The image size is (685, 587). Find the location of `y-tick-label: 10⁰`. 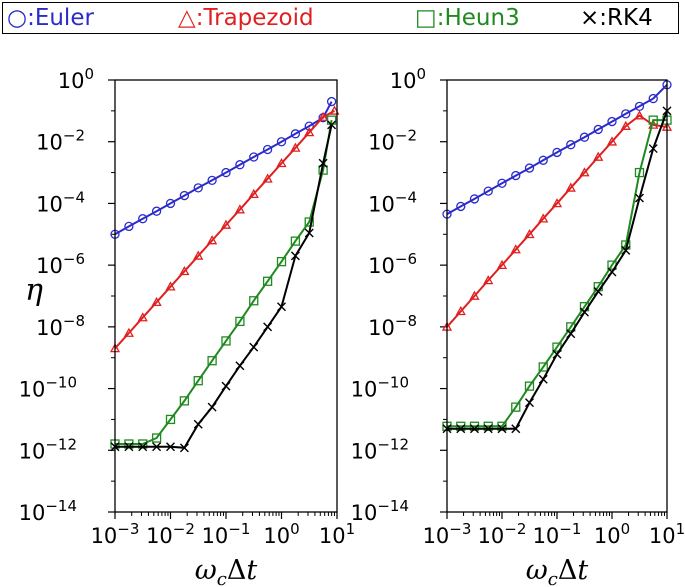

y-tick-label: 10⁰ is located at coordinates (408, 79).